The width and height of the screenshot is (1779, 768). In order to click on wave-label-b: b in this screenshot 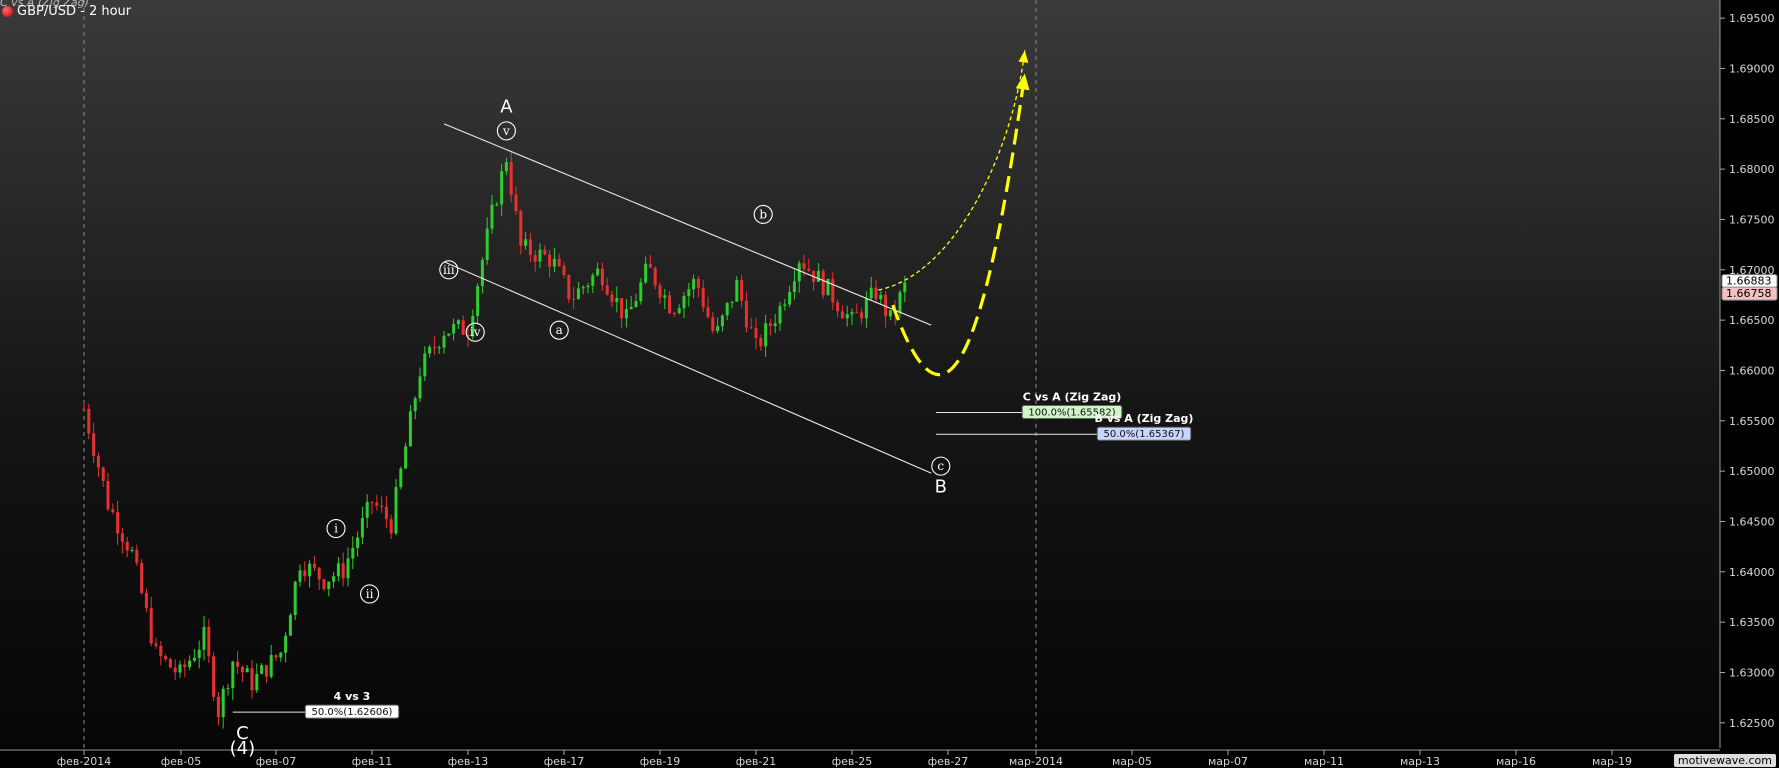, I will do `click(763, 214)`.